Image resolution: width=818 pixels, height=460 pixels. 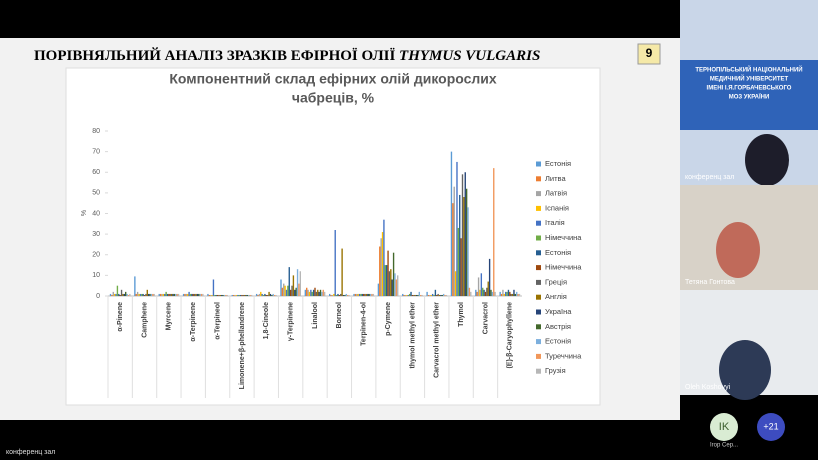 I want to click on x-tick-label: Thymol, so click(x=461, y=314).